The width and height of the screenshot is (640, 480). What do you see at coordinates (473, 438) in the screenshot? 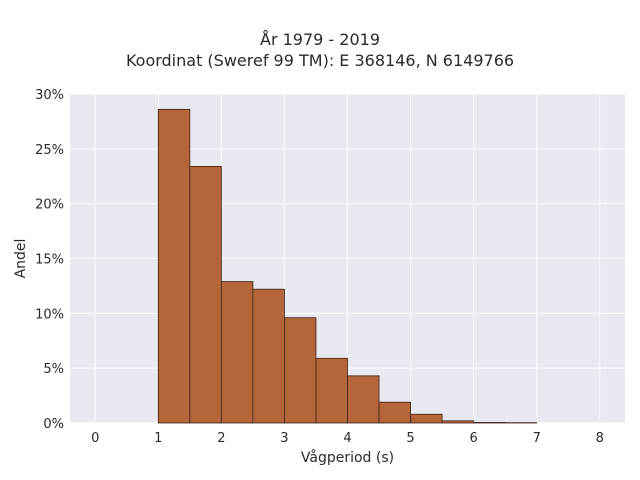
I see `x-tick-label: 6` at bounding box center [473, 438].